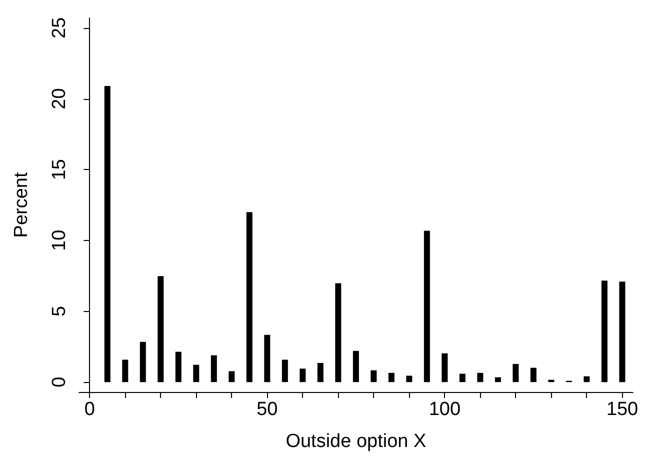 This screenshot has height=464, width=653. Describe the element at coordinates (89, 409) in the screenshot. I see `x-tick-label: 0` at that location.